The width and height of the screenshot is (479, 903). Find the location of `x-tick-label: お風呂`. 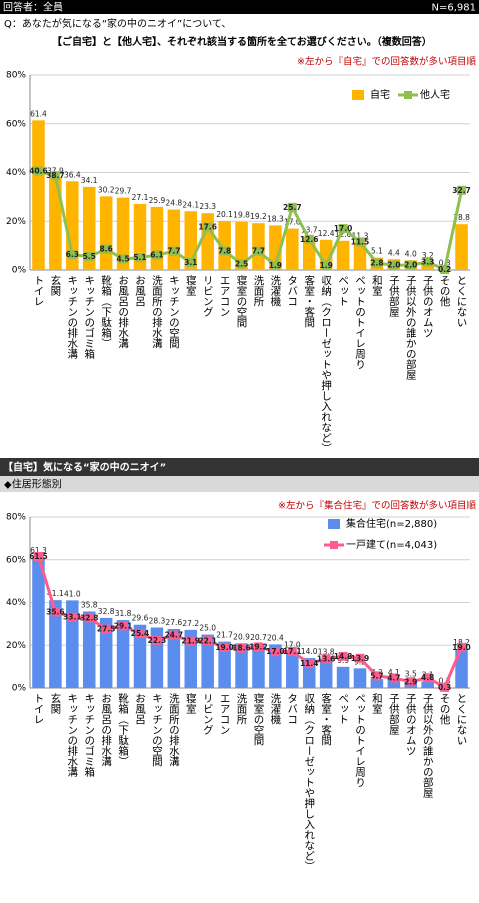

x-tick-label: お風呂 is located at coordinates (140, 291).